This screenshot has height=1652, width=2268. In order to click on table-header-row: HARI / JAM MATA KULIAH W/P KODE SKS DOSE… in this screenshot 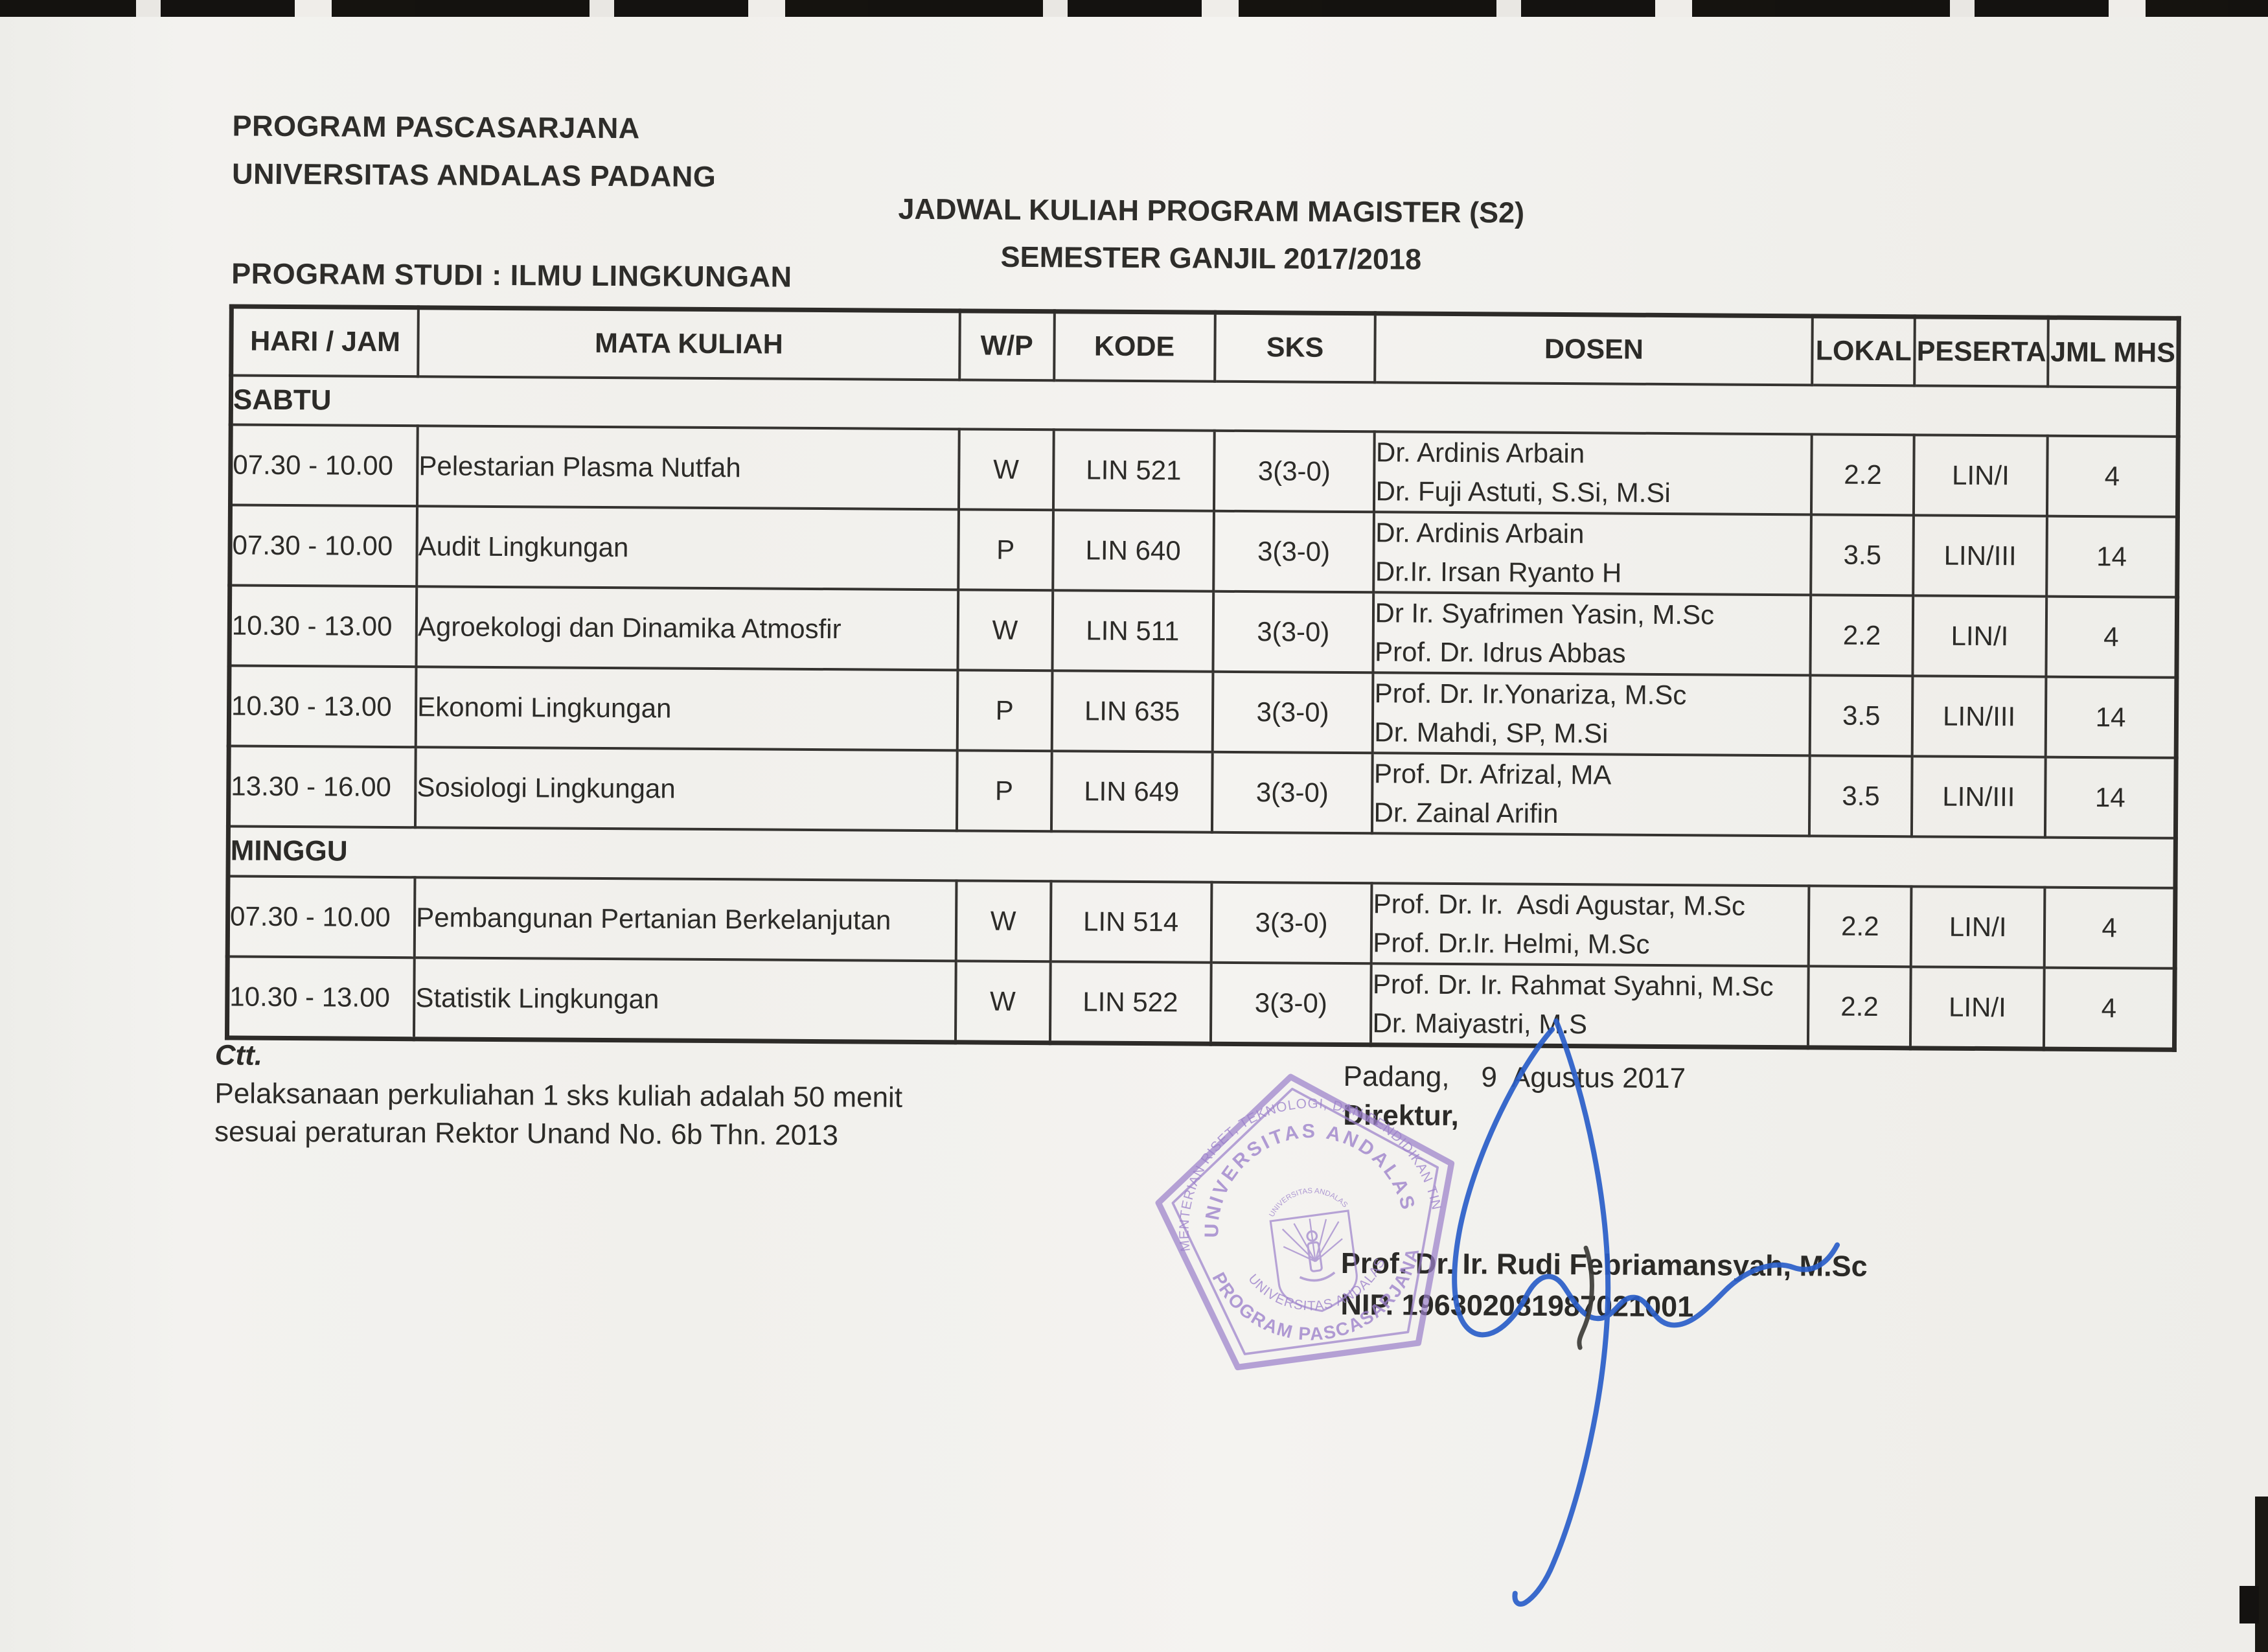, I will do `click(1205, 346)`.